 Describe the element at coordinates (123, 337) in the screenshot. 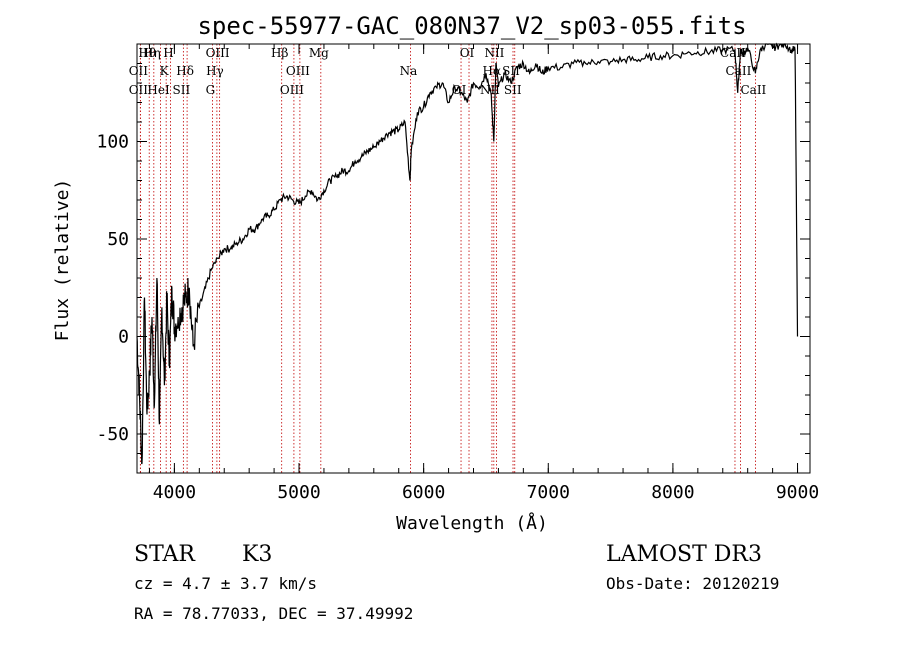

I see `y-tick-label-1: 0` at that location.